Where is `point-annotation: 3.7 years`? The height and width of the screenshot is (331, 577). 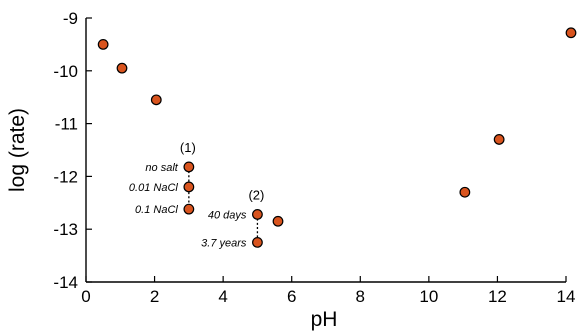 point-annotation: 3.7 years is located at coordinates (224, 243).